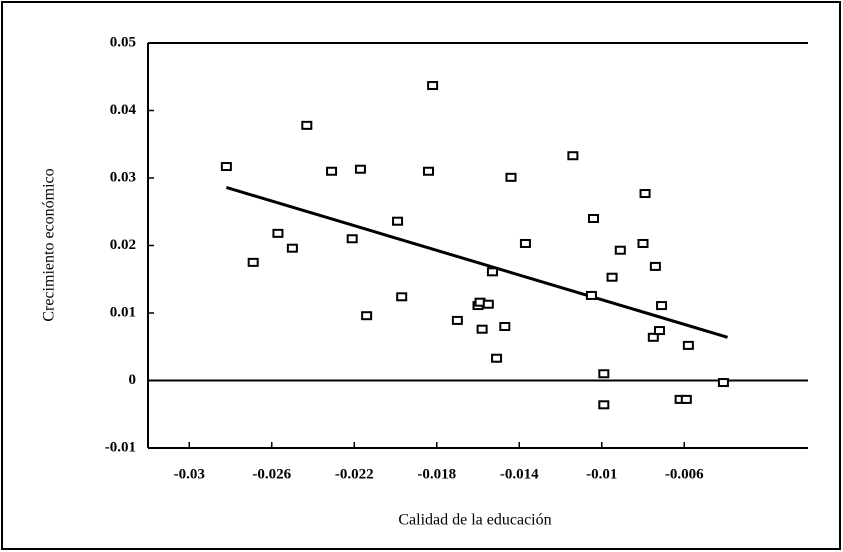 The width and height of the screenshot is (843, 552). Describe the element at coordinates (271, 474) in the screenshot. I see `x-tick-label: -0.026` at that location.